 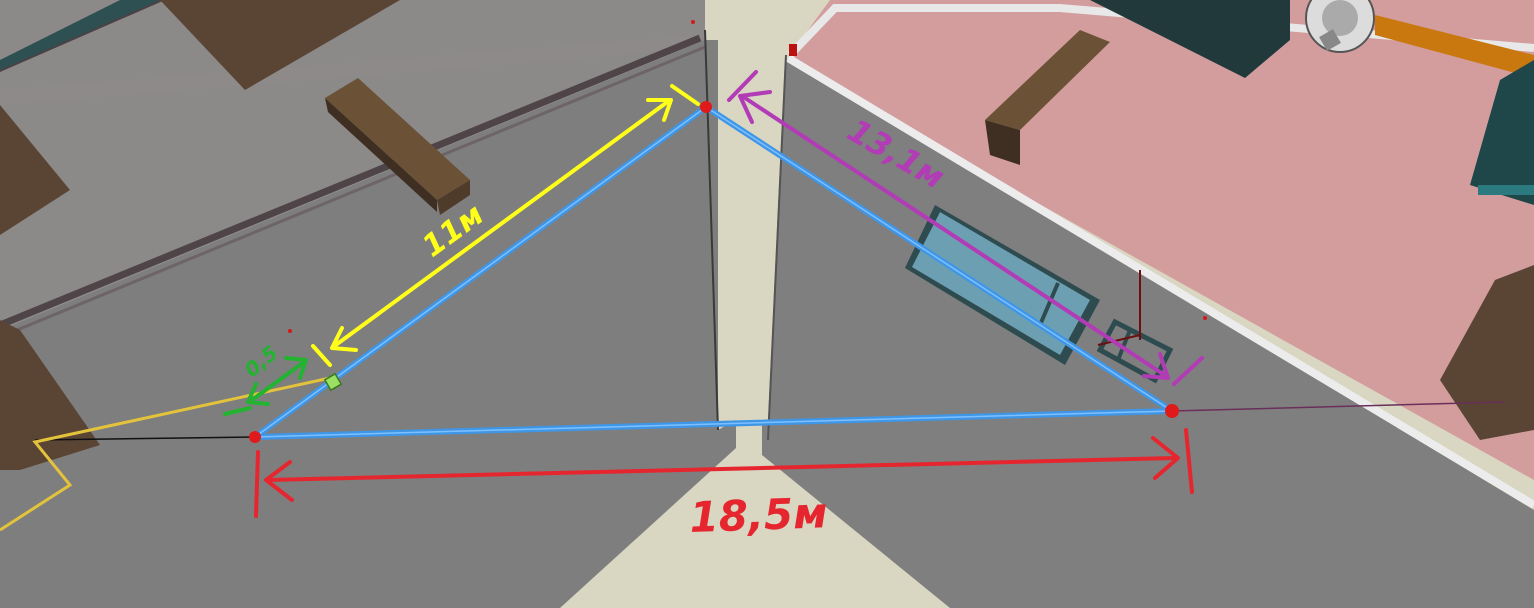 I want to click on window-glass, so click(x=1001, y=283).